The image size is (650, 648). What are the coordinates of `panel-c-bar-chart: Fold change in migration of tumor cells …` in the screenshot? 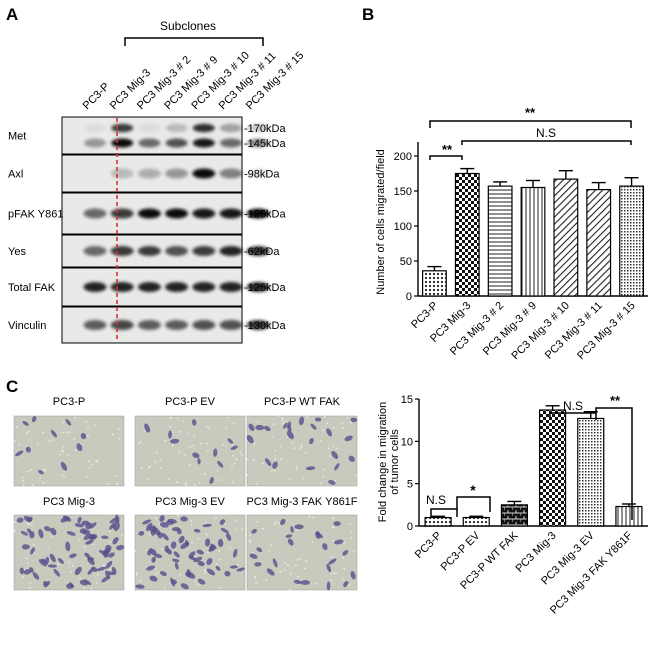 It's located at (512, 505).